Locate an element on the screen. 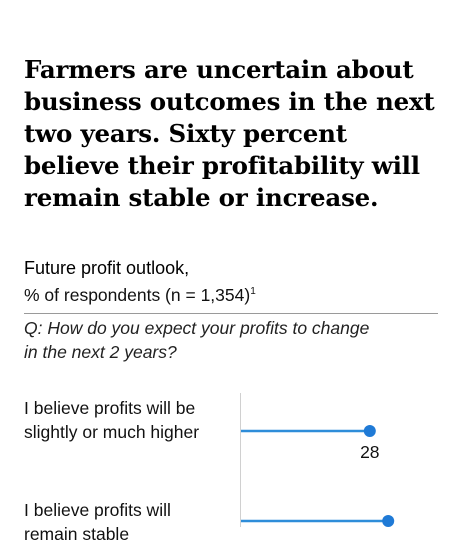 Image resolution: width=459 pixels, height=546 pixels. value-label-0: 28 is located at coordinates (369, 452).